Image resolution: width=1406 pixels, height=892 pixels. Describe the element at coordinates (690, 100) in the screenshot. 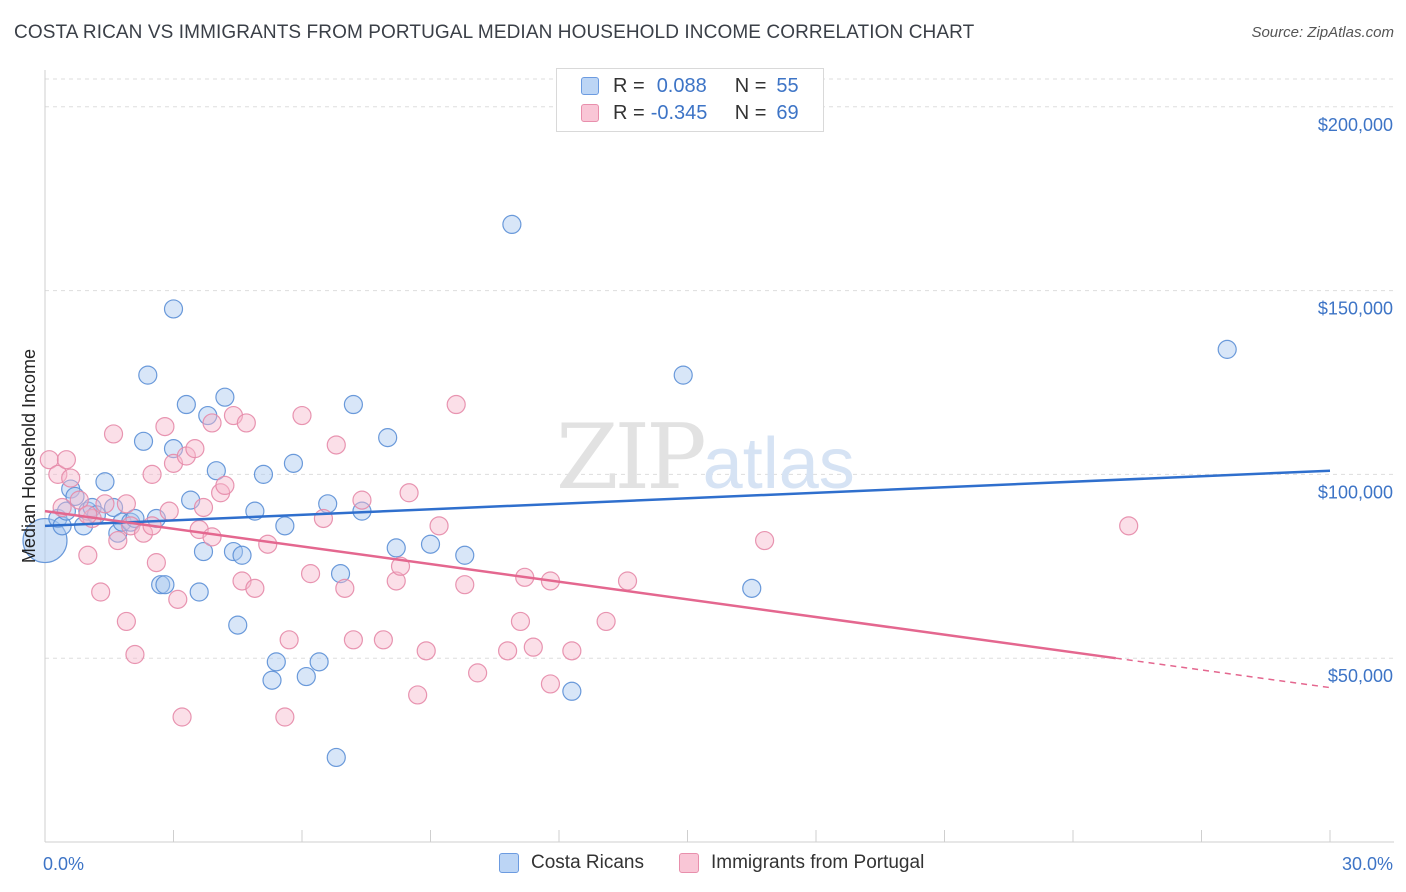

I see `correlation-legend: R = 0.088 N = 55 R = -0.345 N = 69` at that location.